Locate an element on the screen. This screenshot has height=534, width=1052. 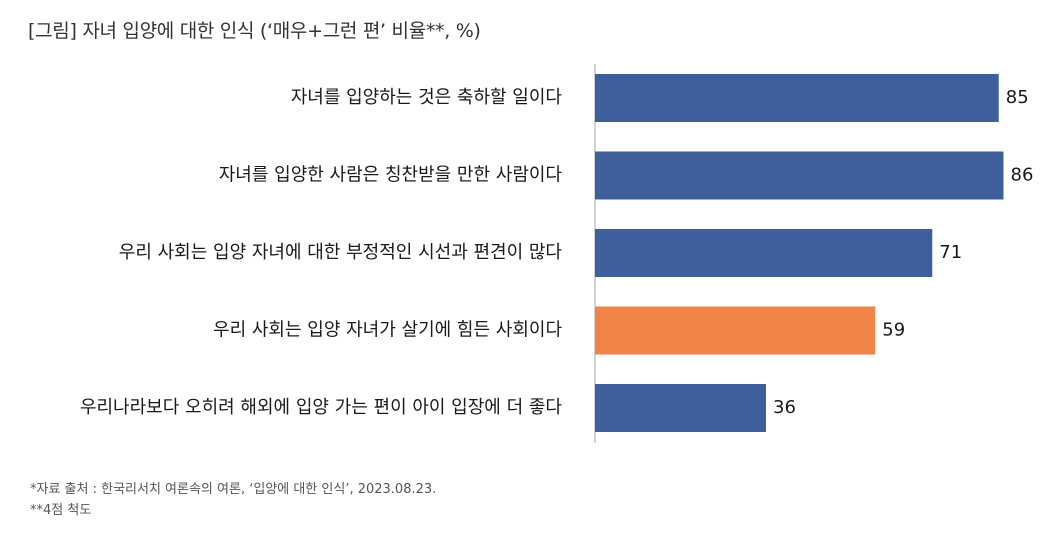
category-label: 자녀를 입양한 사람은 칭찬받을 만한 사람이다 is located at coordinates (391, 175).